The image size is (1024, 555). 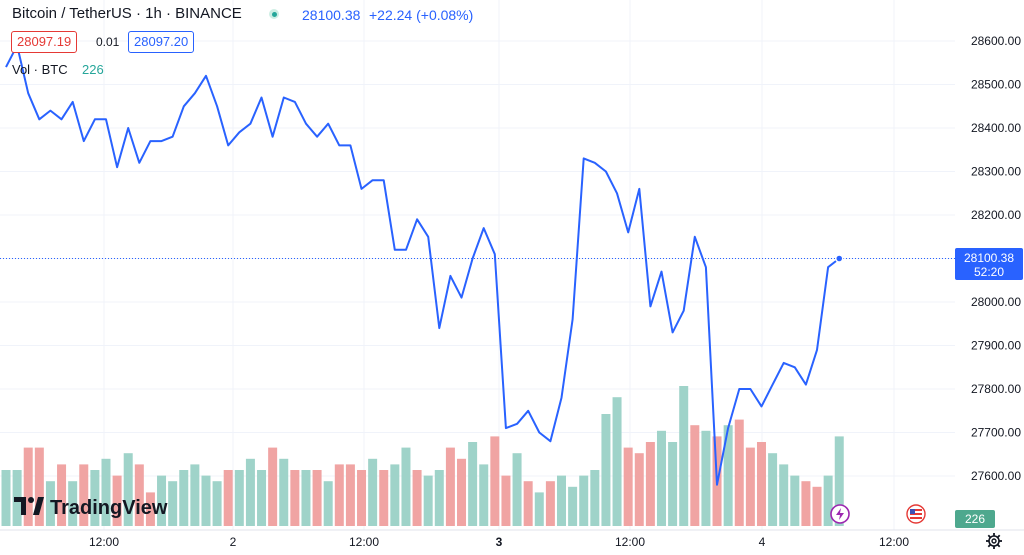 What do you see at coordinates (989, 258) in the screenshot?
I see `price-badge-value: 28100.38` at bounding box center [989, 258].